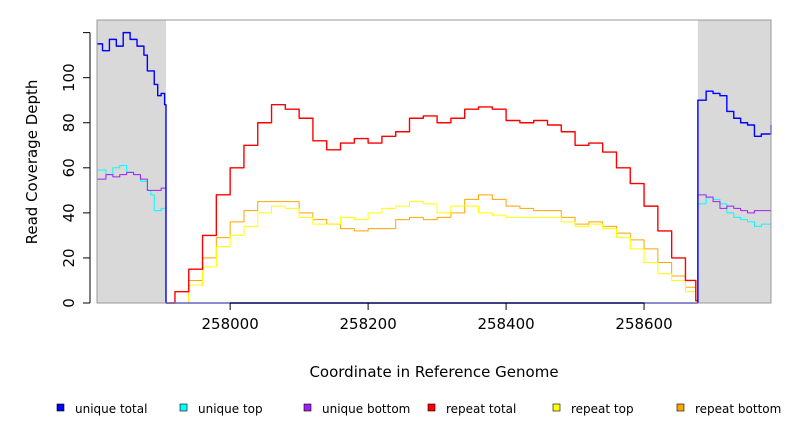 This screenshot has height=436, width=792. I want to click on legend-swatch-repeat-total, so click(431, 407).